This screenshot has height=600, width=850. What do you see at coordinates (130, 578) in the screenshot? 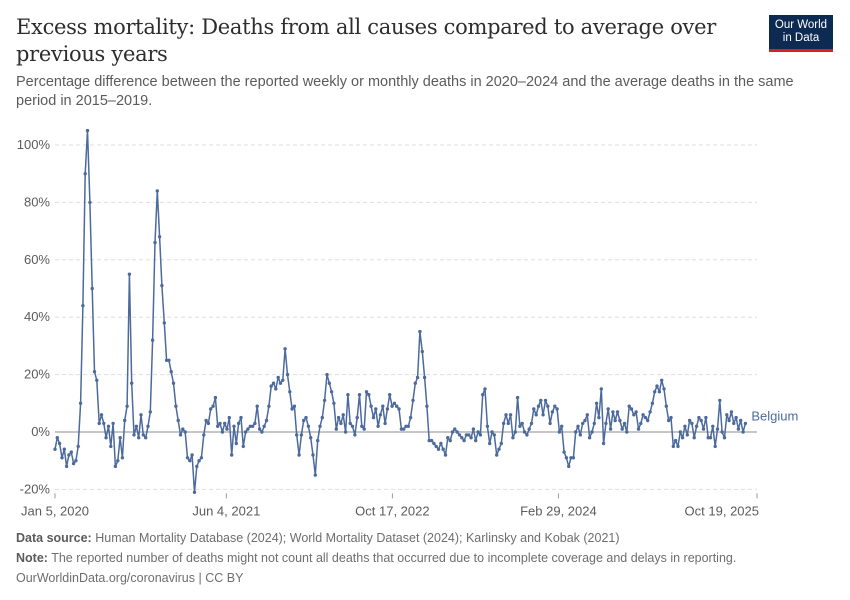
I see `credit-line: OurWorldinData.org/coronavirus | CC BY` at bounding box center [130, 578].